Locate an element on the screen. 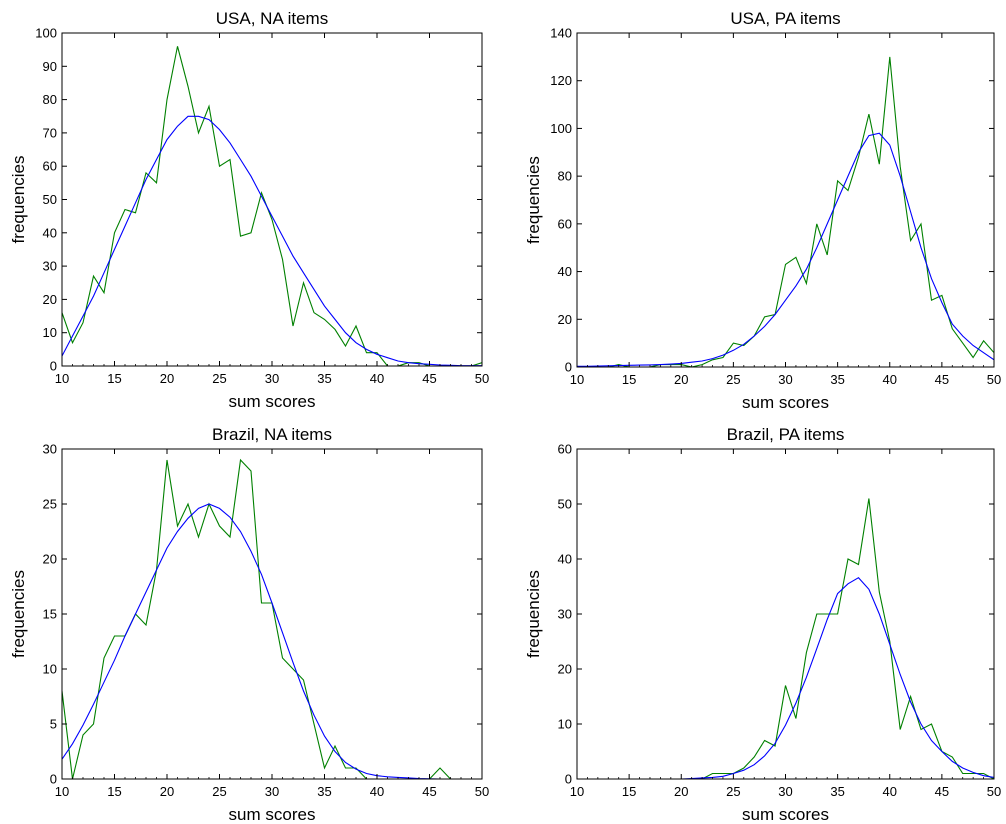  chart-title: Brazil, NA items is located at coordinates (272, 434).